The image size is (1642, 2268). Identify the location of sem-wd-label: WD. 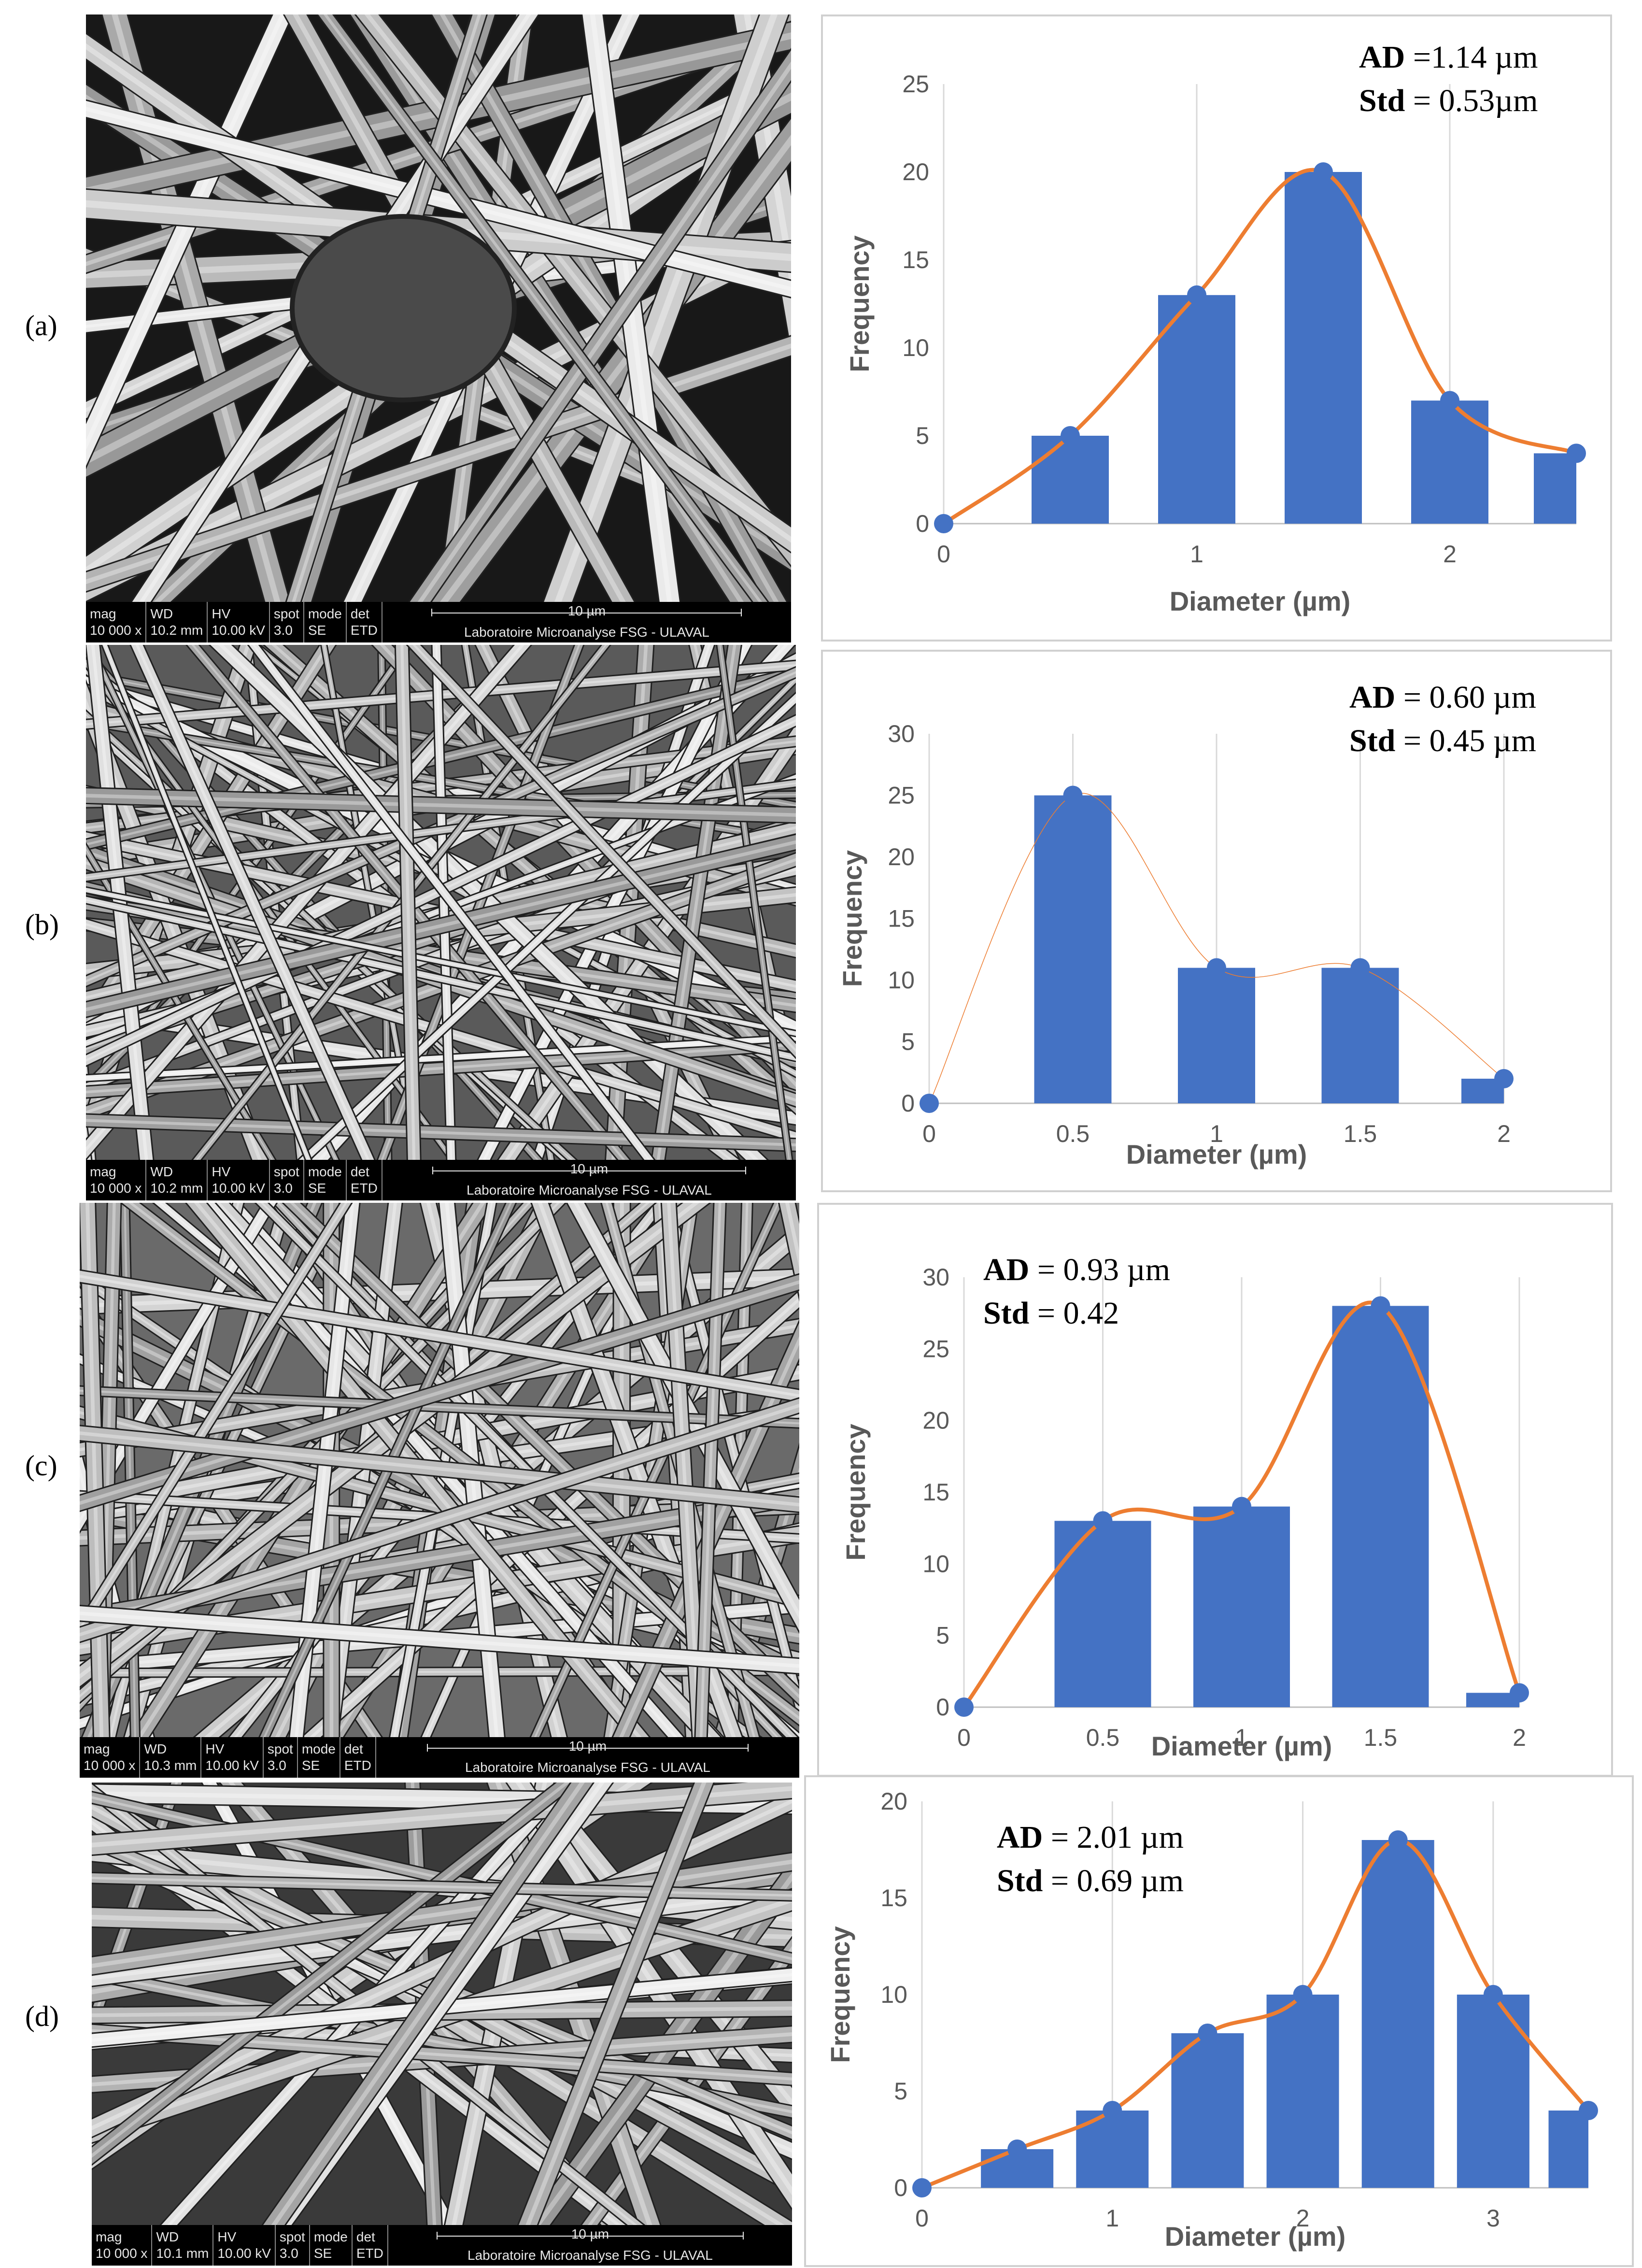
(161, 613).